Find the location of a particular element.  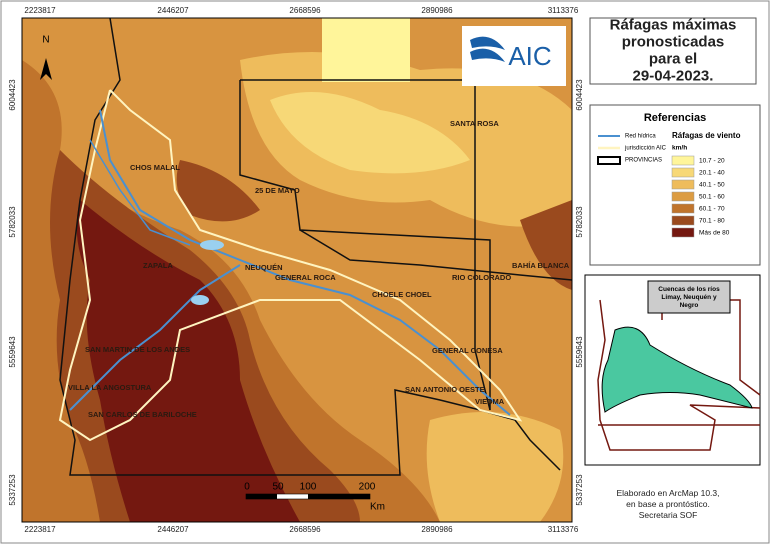

north-arrow is located at coordinates (46, 69).